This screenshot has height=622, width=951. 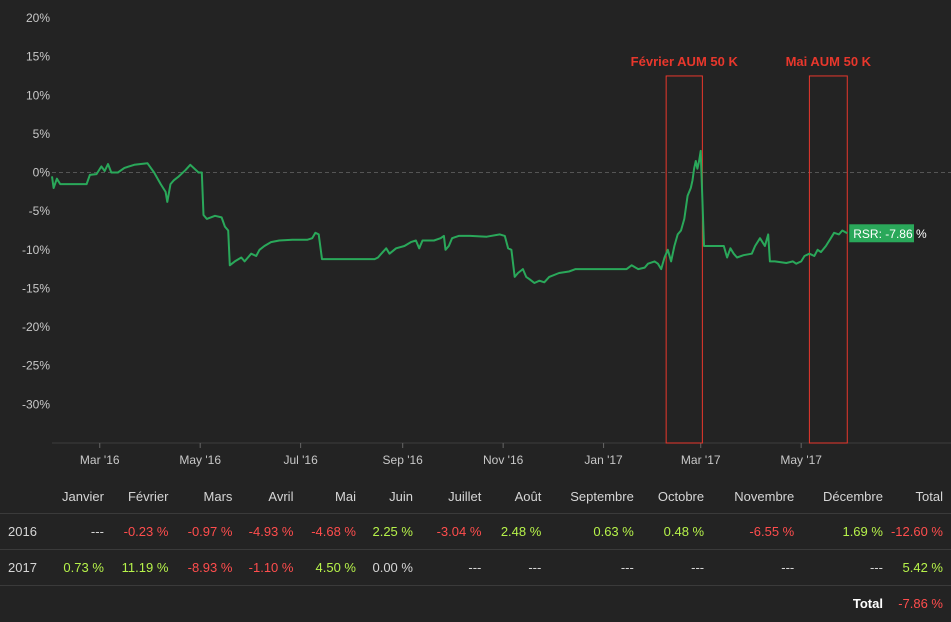 I want to click on table-cell: -6.55 %, so click(x=757, y=531).